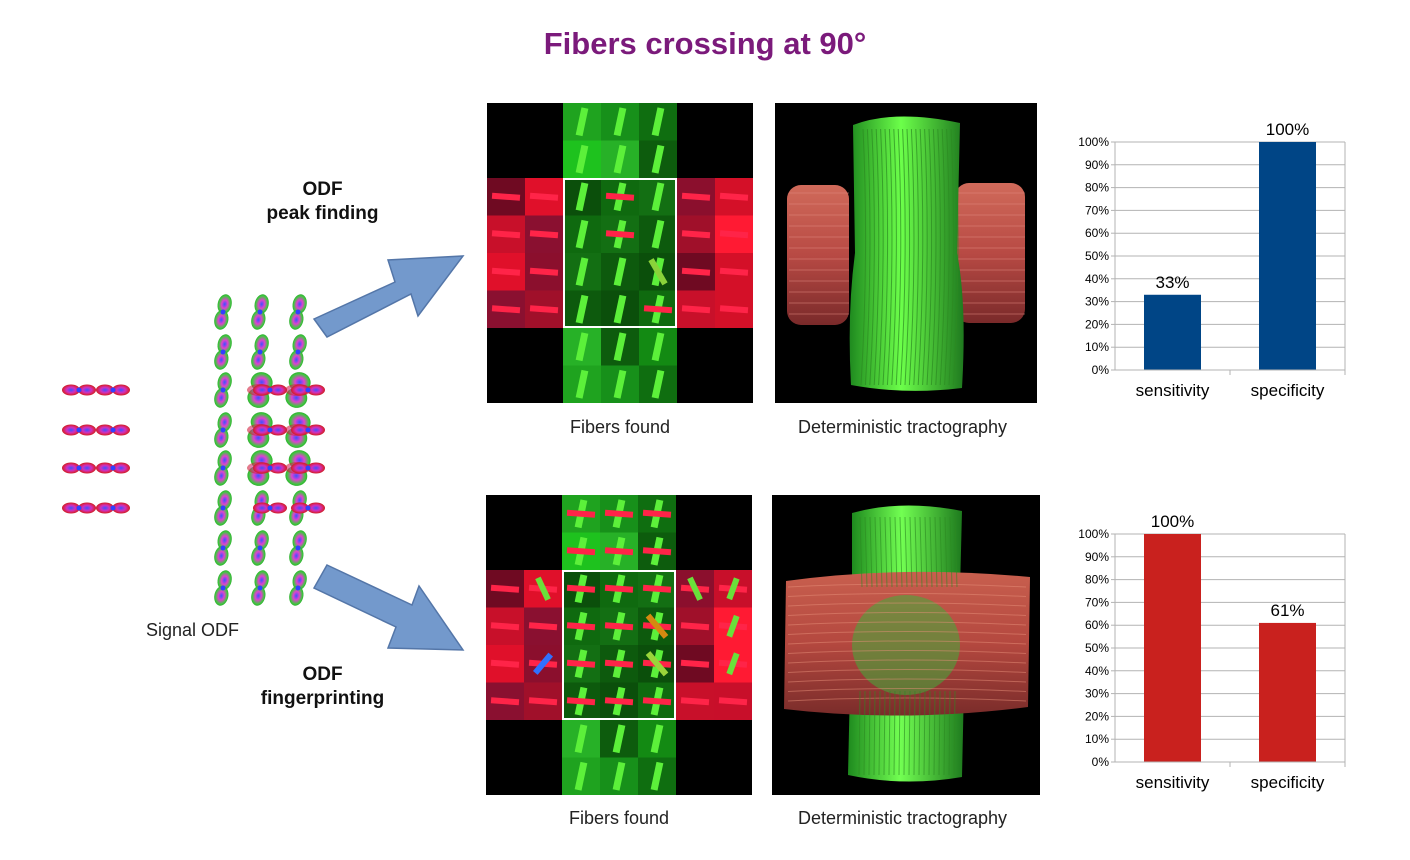 The height and width of the screenshot is (860, 1410). Describe the element at coordinates (388, 607) in the screenshot. I see `arrow-down-right-icon` at that location.